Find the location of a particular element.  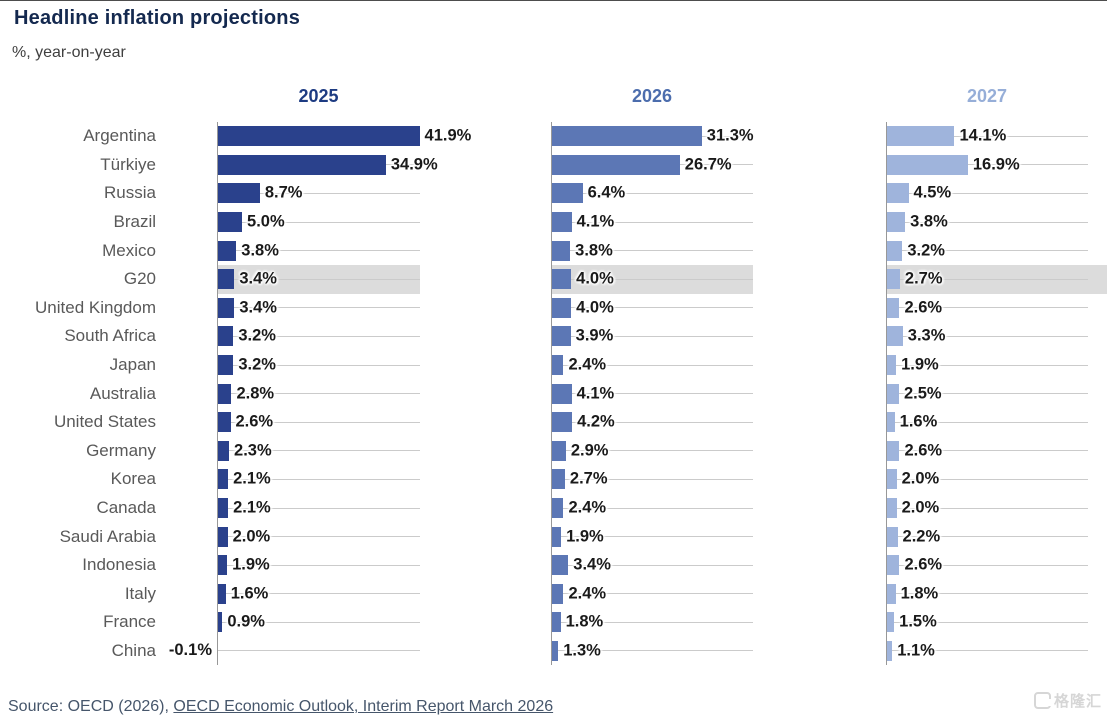

panel-2025: 3.8% is located at coordinates (318, 250).